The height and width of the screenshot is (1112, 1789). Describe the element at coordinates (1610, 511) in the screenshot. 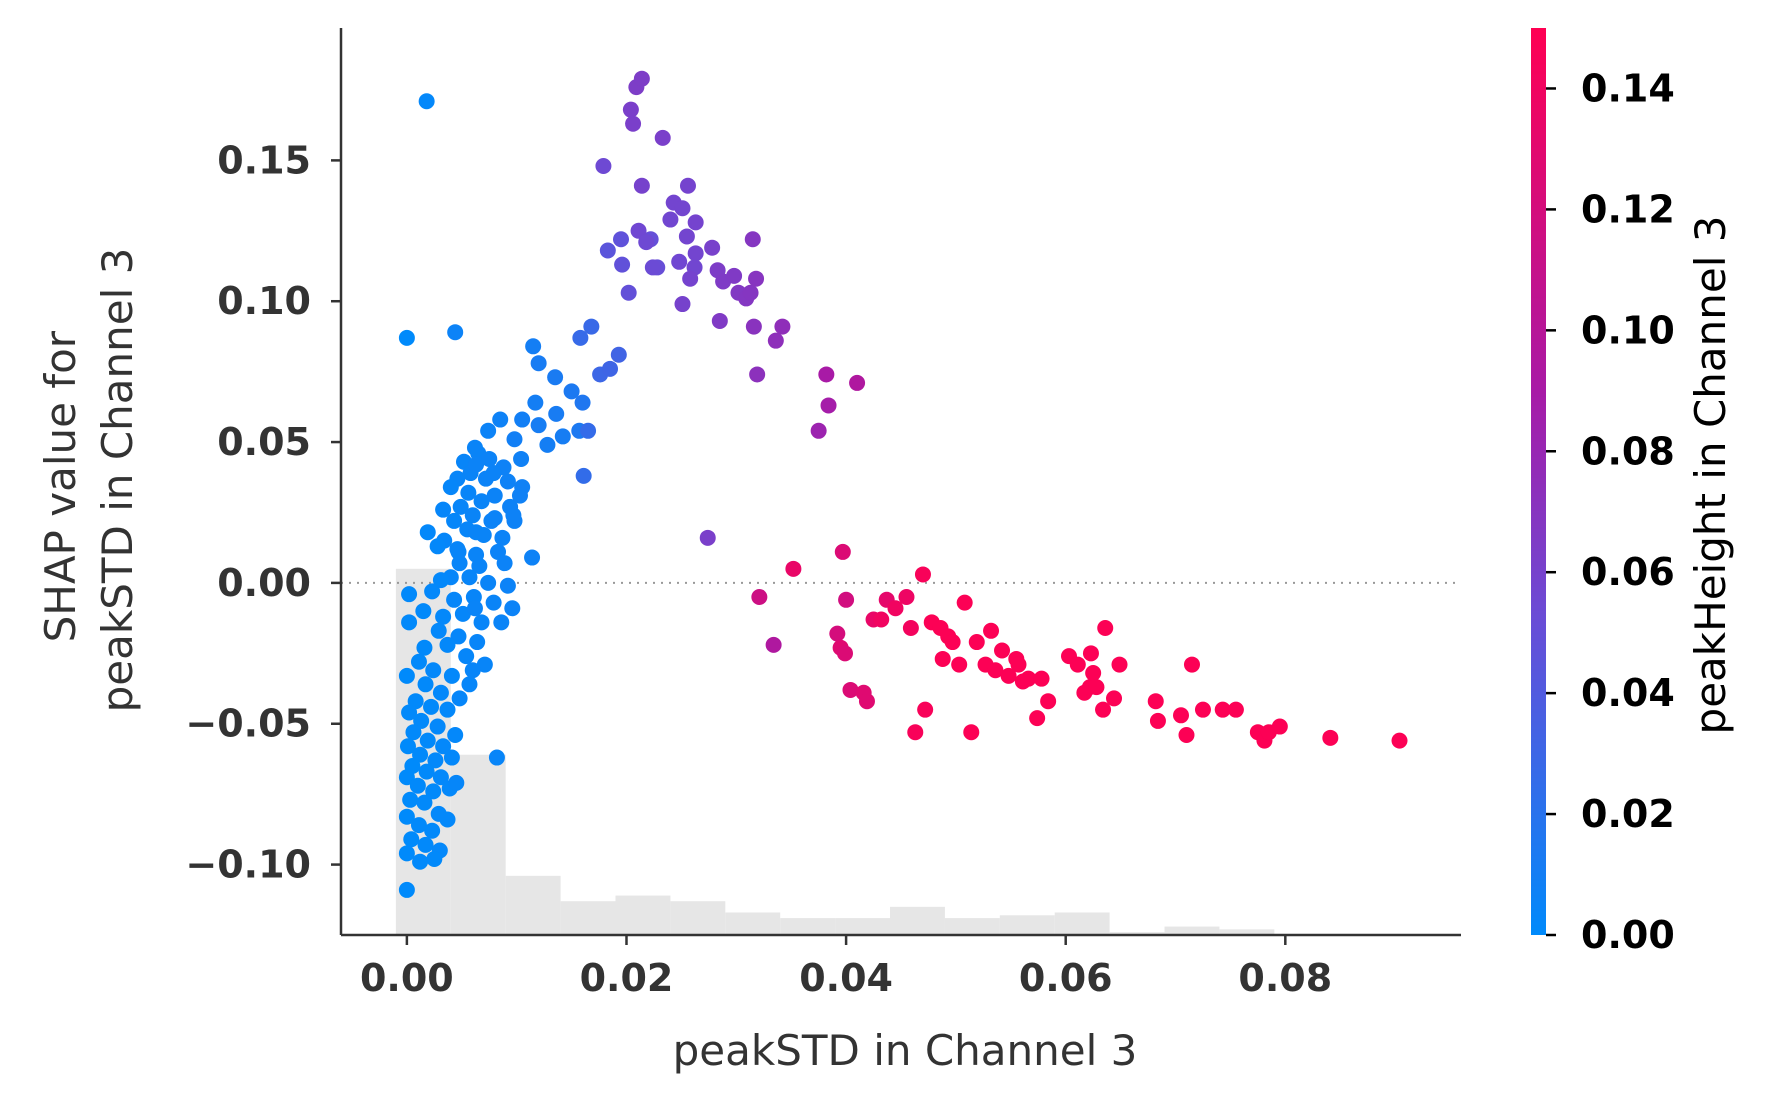

I see `colorbar-ticks: 0.00 0.02 0.04 0.06 0.08 0.10 0.12 0.14` at that location.